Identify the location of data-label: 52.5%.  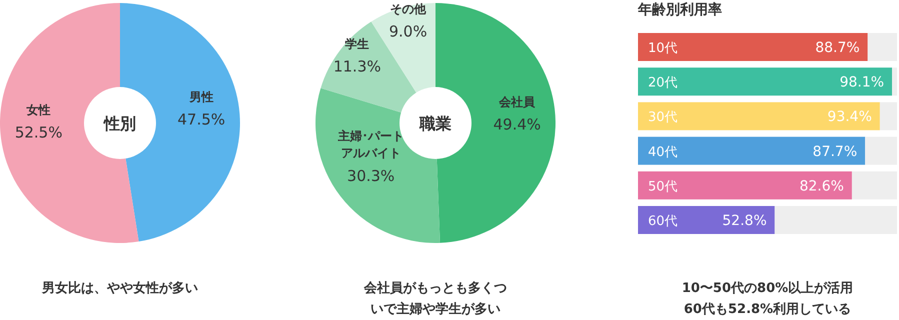
(38, 132).